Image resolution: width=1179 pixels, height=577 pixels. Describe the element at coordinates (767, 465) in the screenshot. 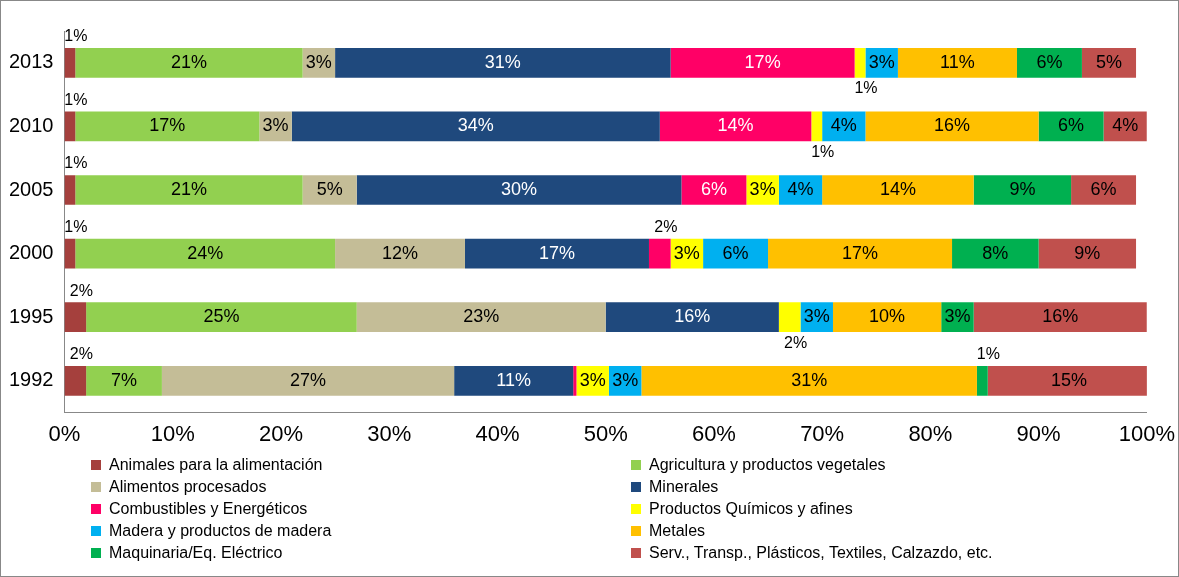

I see `legend-label: Agricultura y productos vegetales` at that location.